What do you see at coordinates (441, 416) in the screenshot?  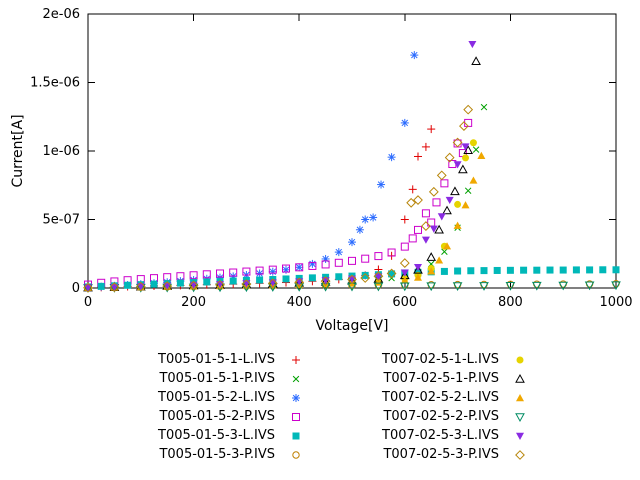 I see `legend-label: T007-02-5-2-P.IVS` at bounding box center [441, 416].